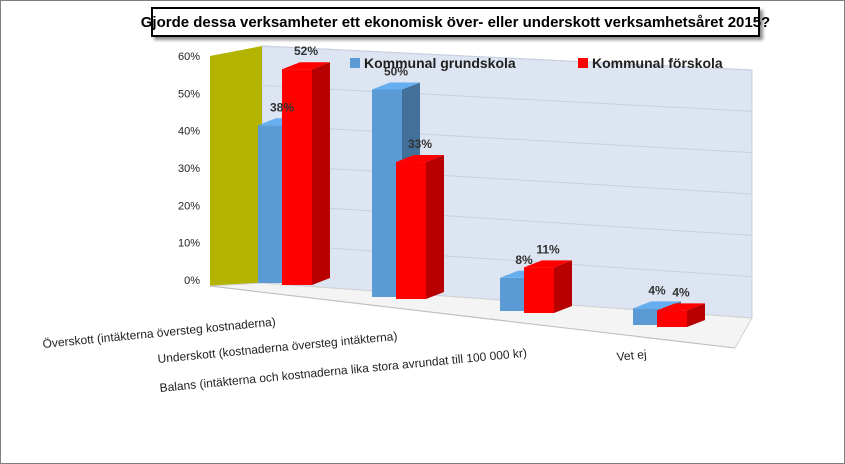 The image size is (845, 464). Describe the element at coordinates (536, 63) in the screenshot. I see `legend: Kommunal grundskola Kommunal förskola` at that location.